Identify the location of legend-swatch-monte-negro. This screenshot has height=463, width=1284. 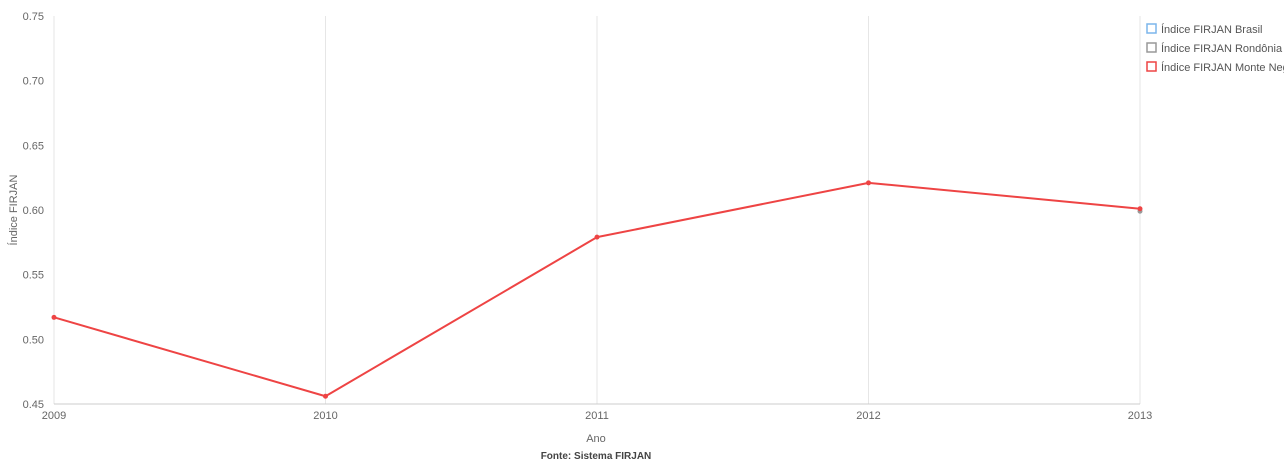
(1151, 66).